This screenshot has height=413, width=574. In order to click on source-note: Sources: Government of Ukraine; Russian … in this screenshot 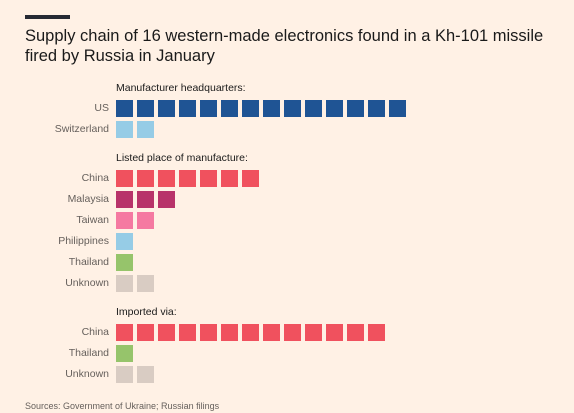, I will do `click(122, 406)`.